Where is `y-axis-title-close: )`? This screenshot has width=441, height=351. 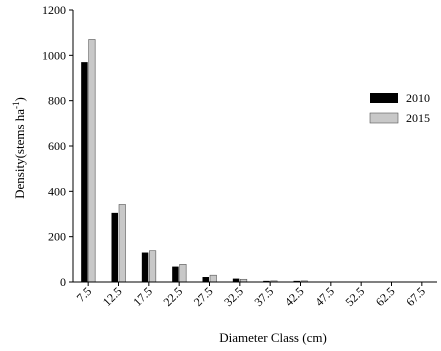
y-axis-title-close: ) is located at coordinates (19, 99).